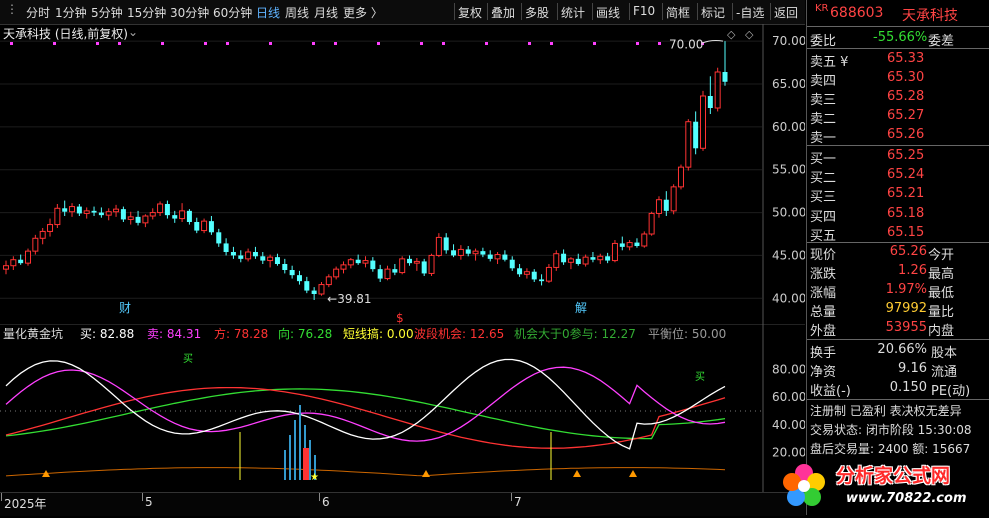 This screenshot has height=518, width=989. I want to click on period-tab: 周线, so click(297, 13).